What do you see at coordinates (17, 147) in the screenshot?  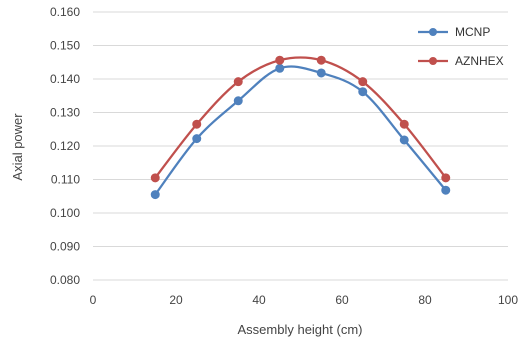 I see `y-axis-title: Axial power` at bounding box center [17, 147].